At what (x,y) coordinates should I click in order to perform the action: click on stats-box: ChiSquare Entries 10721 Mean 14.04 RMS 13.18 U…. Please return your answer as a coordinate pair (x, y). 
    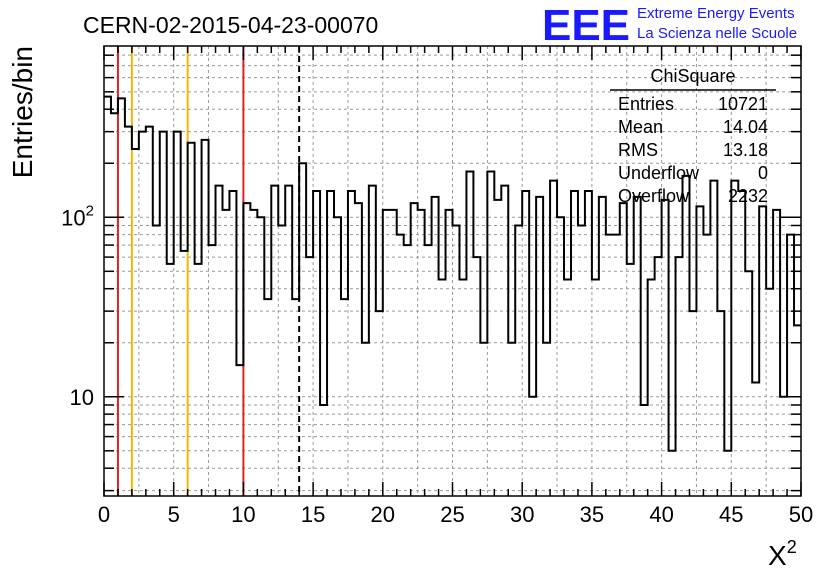
    Looking at the image, I should click on (693, 136).